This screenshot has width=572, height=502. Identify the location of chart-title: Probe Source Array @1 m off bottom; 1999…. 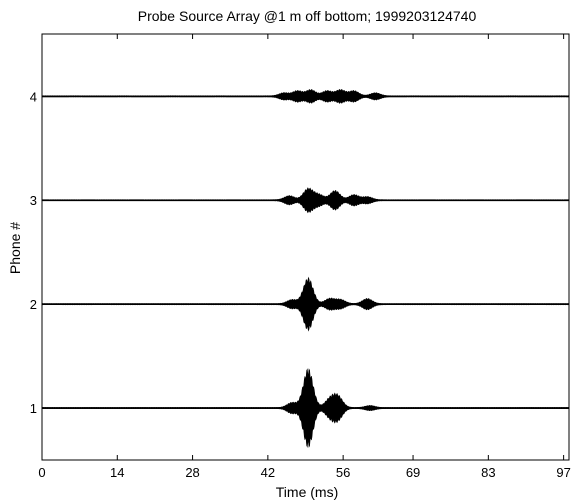
(307, 16).